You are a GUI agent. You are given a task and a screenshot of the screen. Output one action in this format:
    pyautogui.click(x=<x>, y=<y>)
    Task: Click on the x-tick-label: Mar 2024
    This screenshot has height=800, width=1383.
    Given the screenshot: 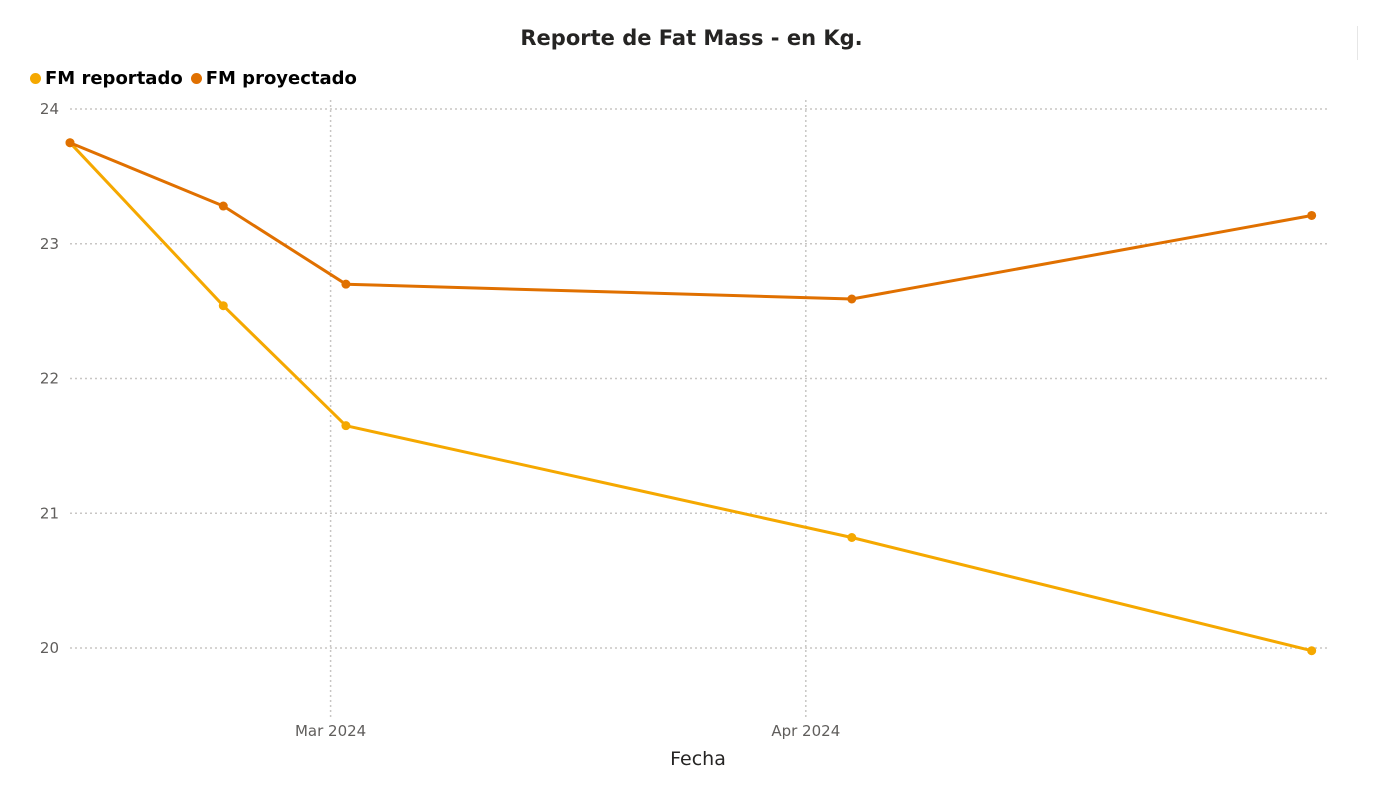 What is the action you would take?
    pyautogui.click(x=330, y=731)
    